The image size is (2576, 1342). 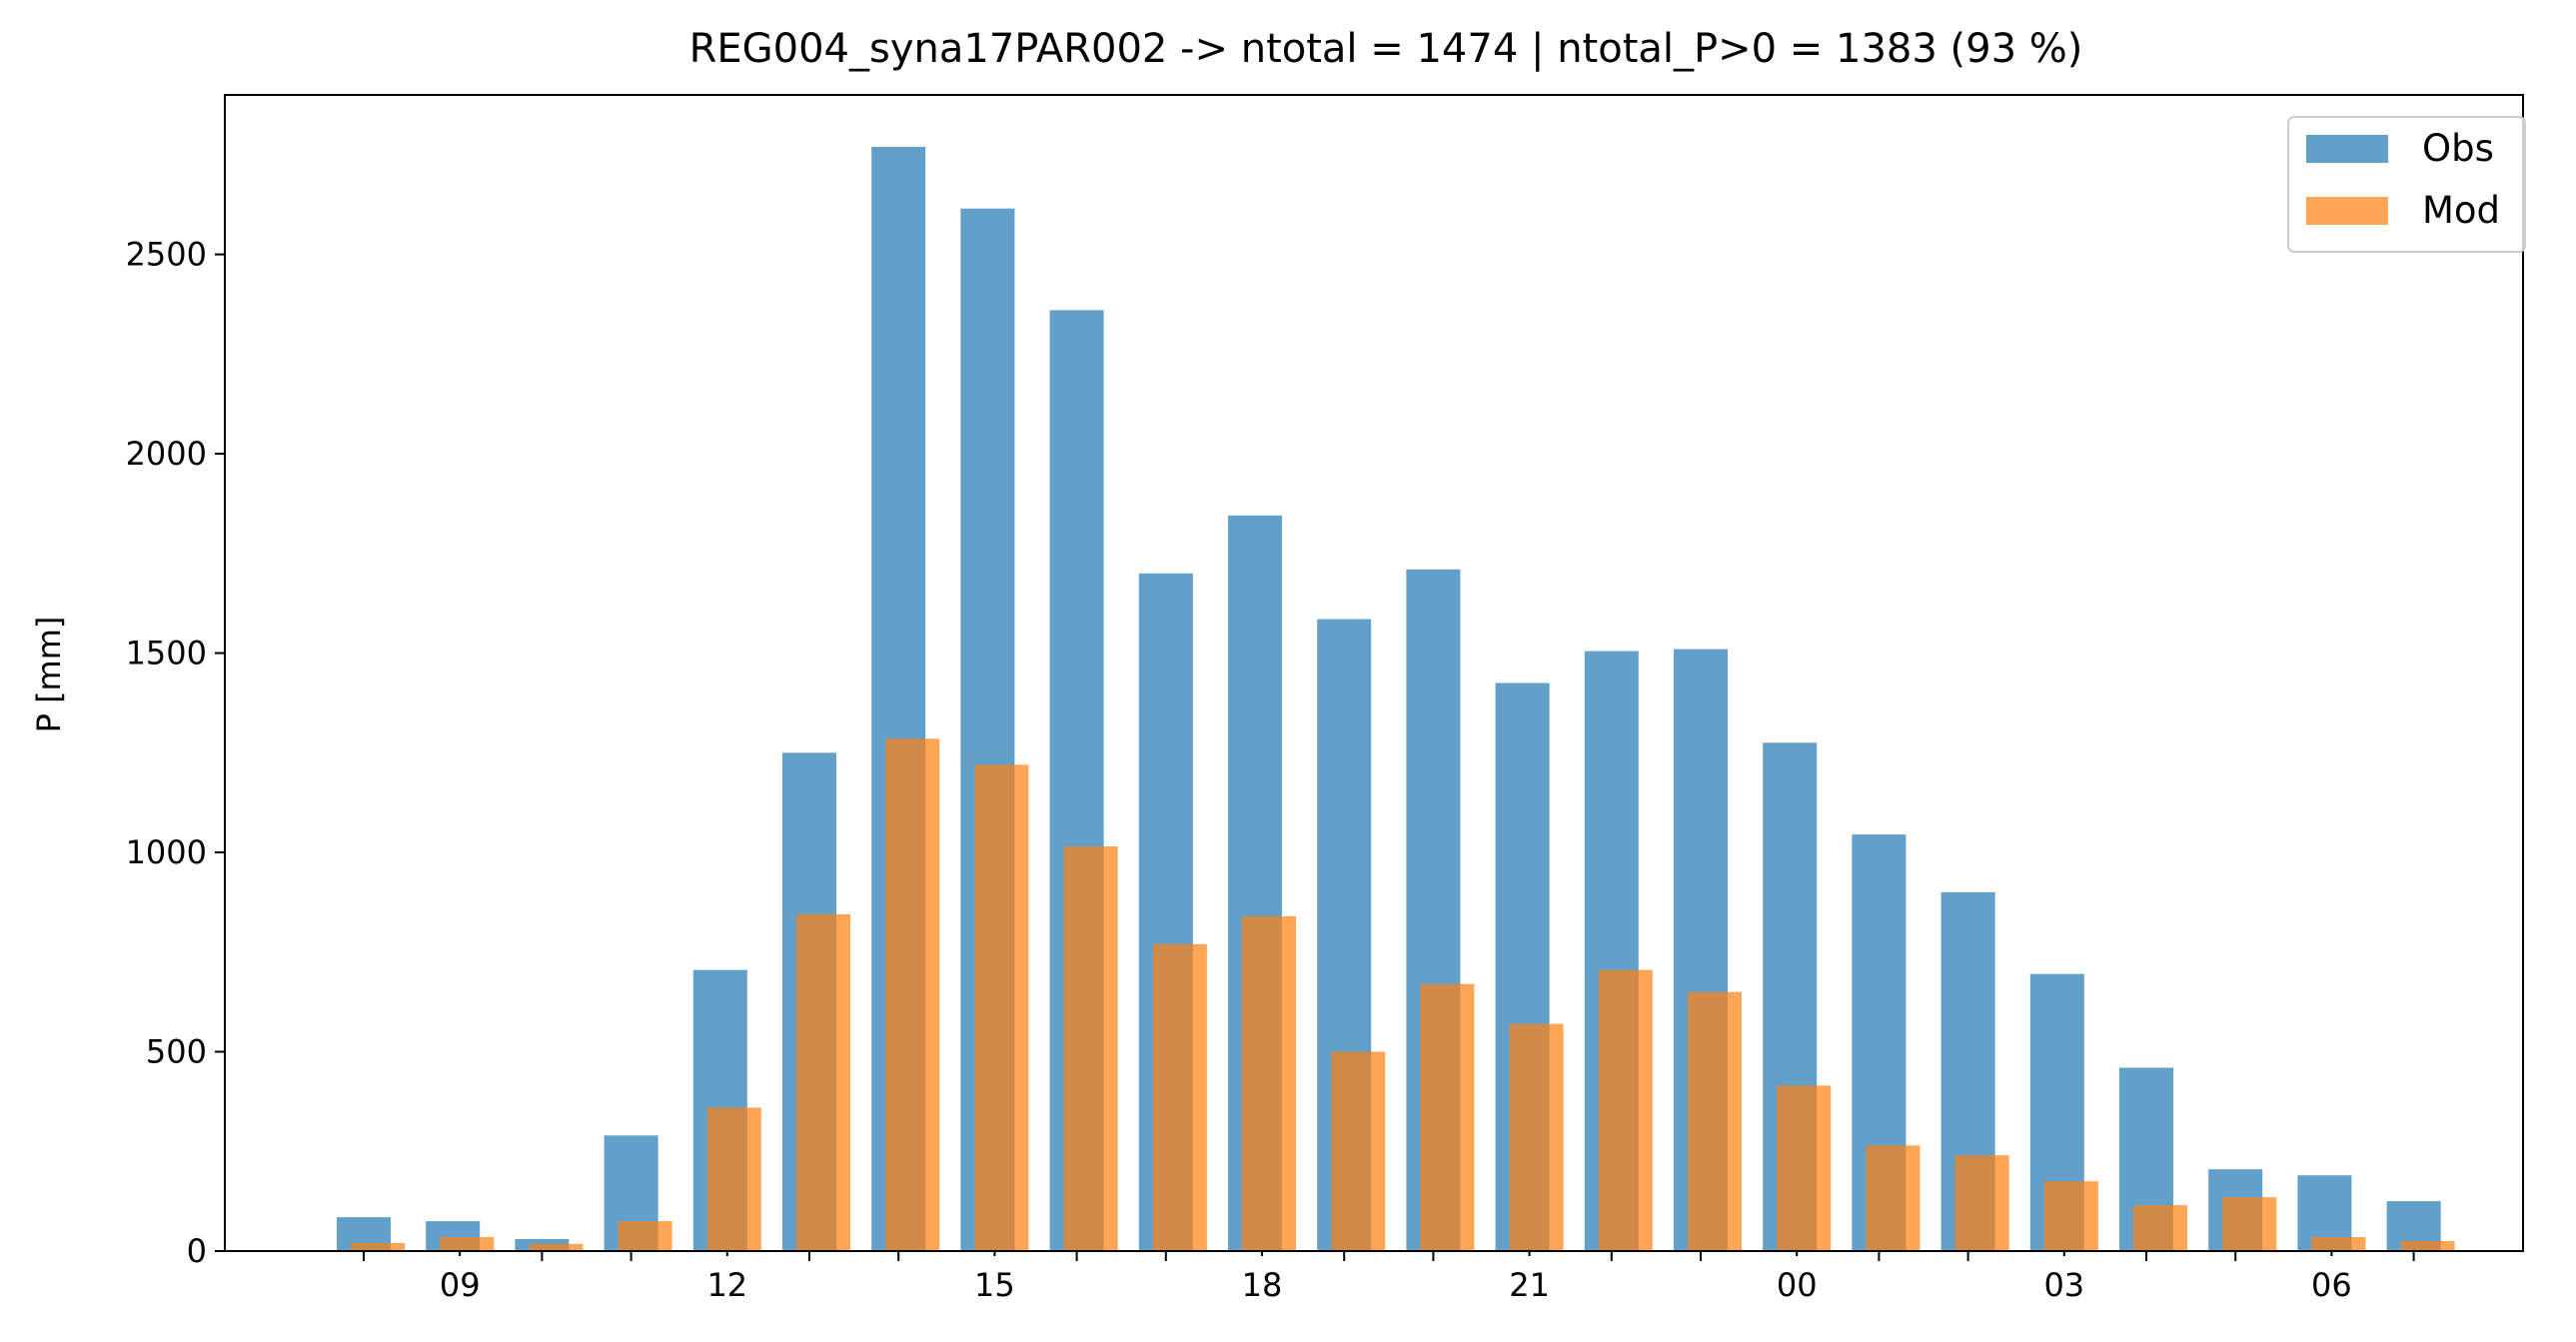 What do you see at coordinates (166, 255) in the screenshot?
I see `y-tick-label: 2500` at bounding box center [166, 255].